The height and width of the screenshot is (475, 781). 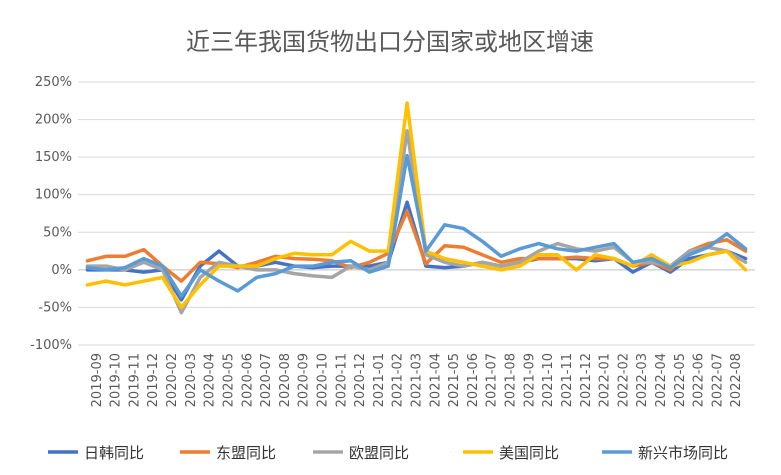 I want to click on x-tick-label: 2021-03, so click(x=417, y=380).